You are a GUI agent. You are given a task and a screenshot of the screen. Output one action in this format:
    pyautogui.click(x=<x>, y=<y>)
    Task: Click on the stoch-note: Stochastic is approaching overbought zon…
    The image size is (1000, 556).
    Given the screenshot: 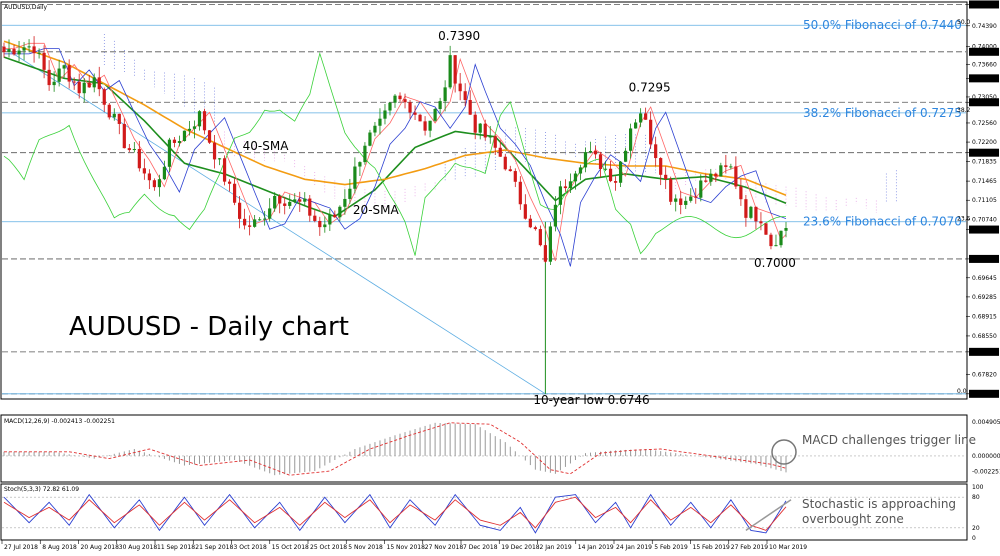 What is the action you would take?
    pyautogui.click(x=881, y=511)
    